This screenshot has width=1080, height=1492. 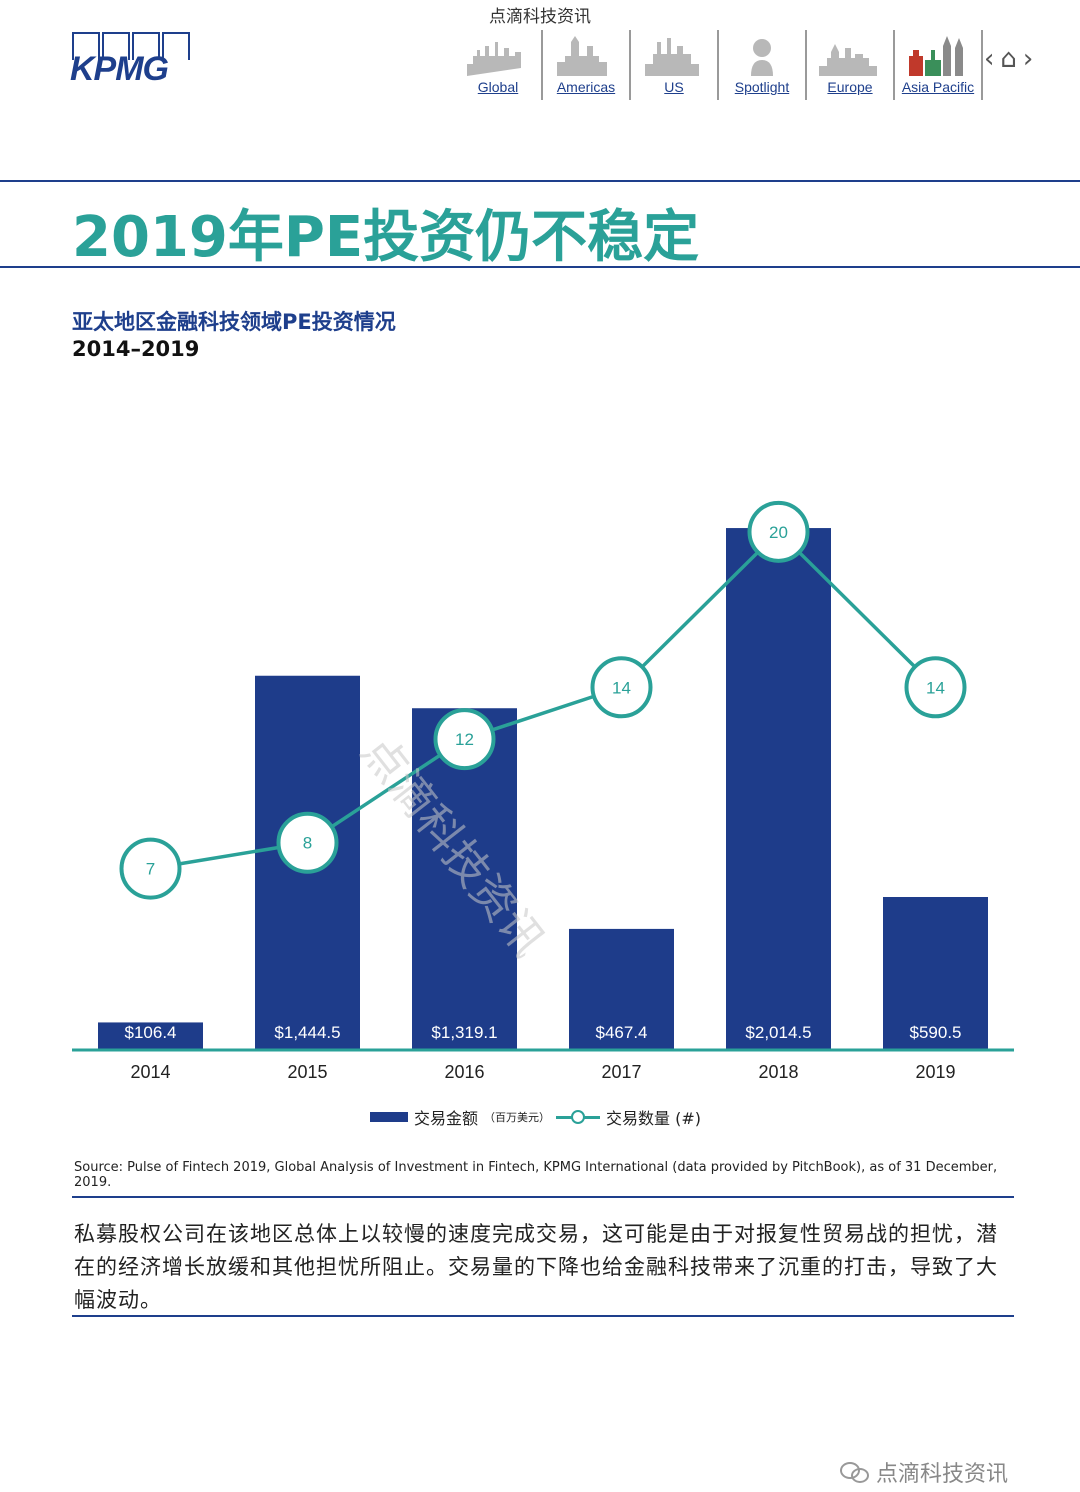 I want to click on us-skyline-icon, so click(x=672, y=57).